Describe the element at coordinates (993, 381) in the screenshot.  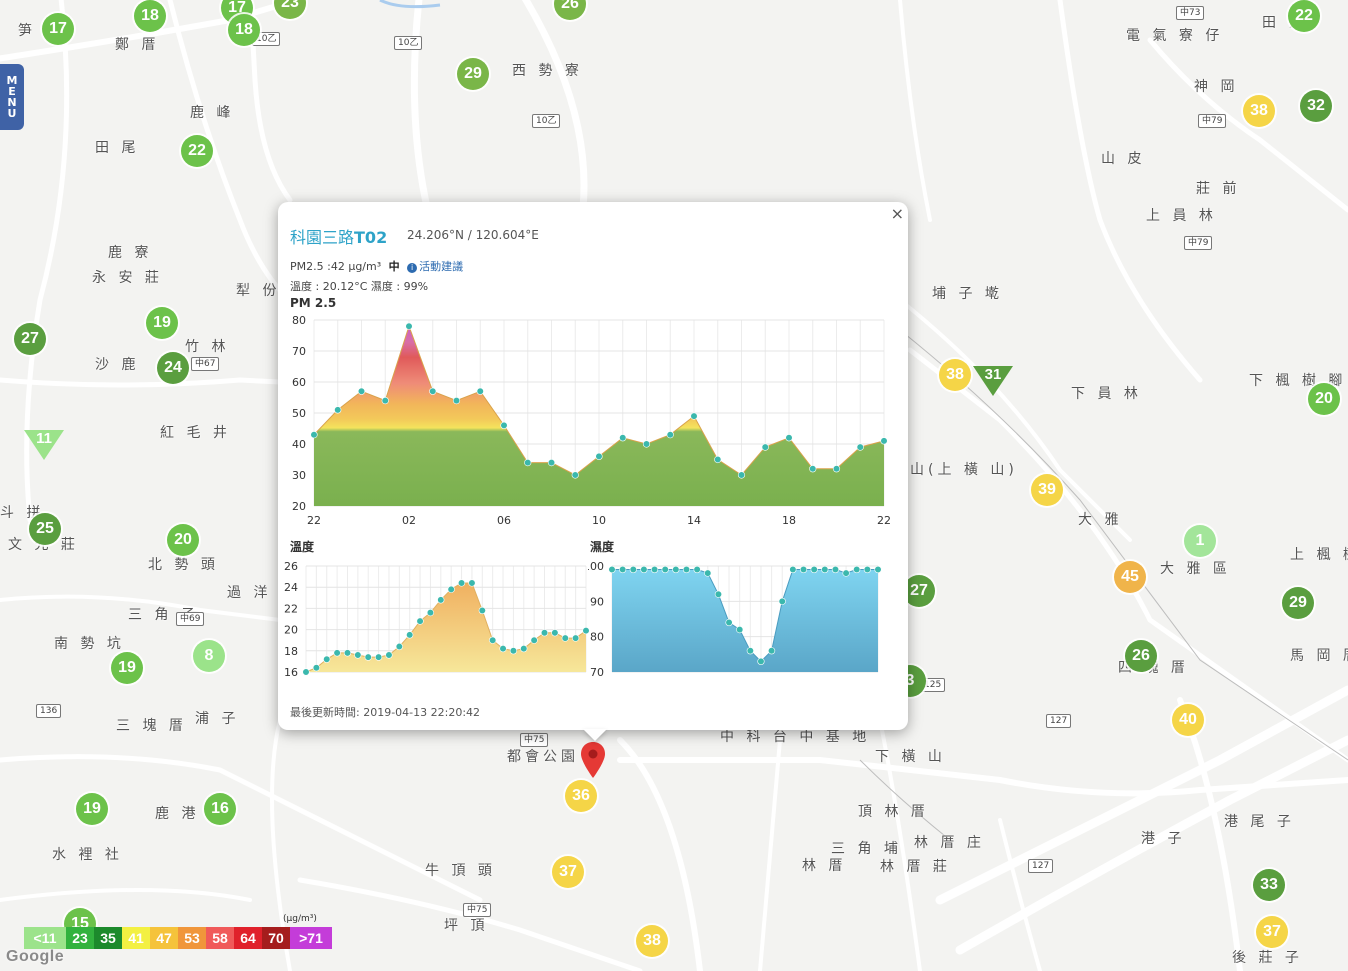
I see `station-marker-triangle: 31` at that location.